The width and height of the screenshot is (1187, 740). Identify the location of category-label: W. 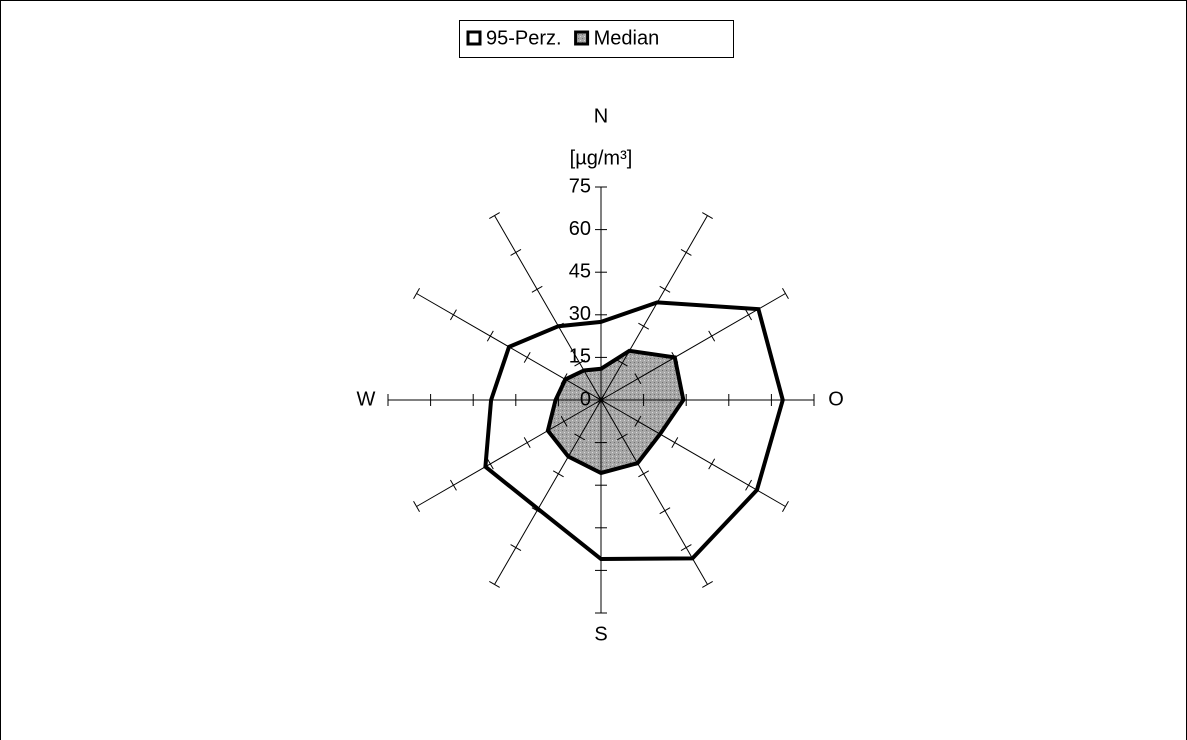
(366, 399).